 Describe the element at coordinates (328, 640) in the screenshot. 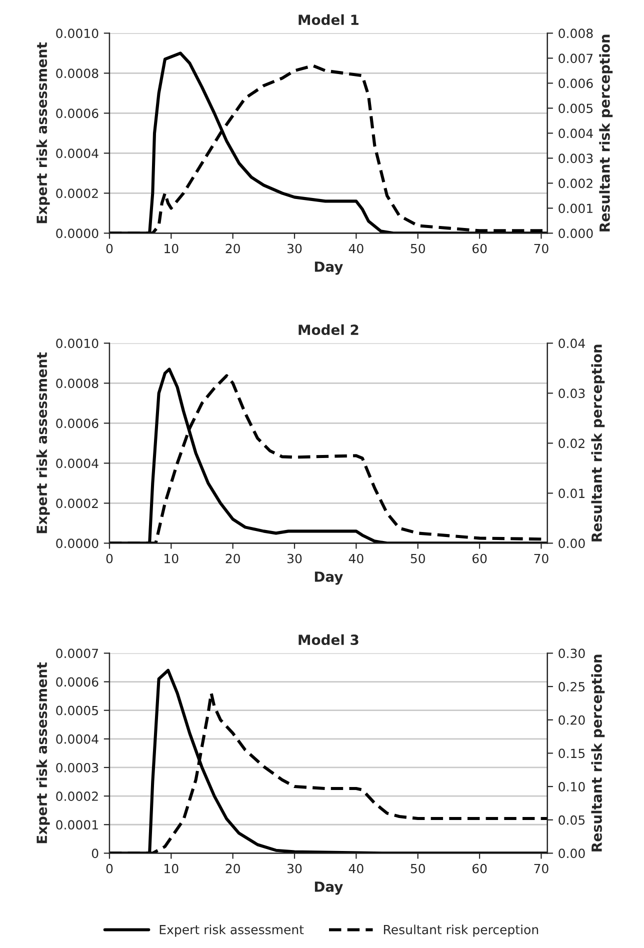

I see `chart-title: Model 3` at that location.